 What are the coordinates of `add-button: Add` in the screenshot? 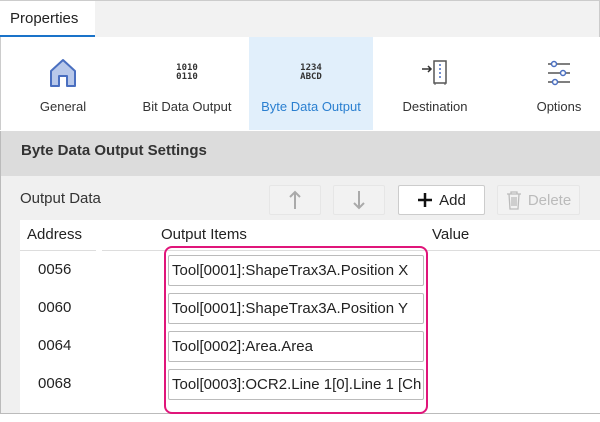 It's located at (441, 200).